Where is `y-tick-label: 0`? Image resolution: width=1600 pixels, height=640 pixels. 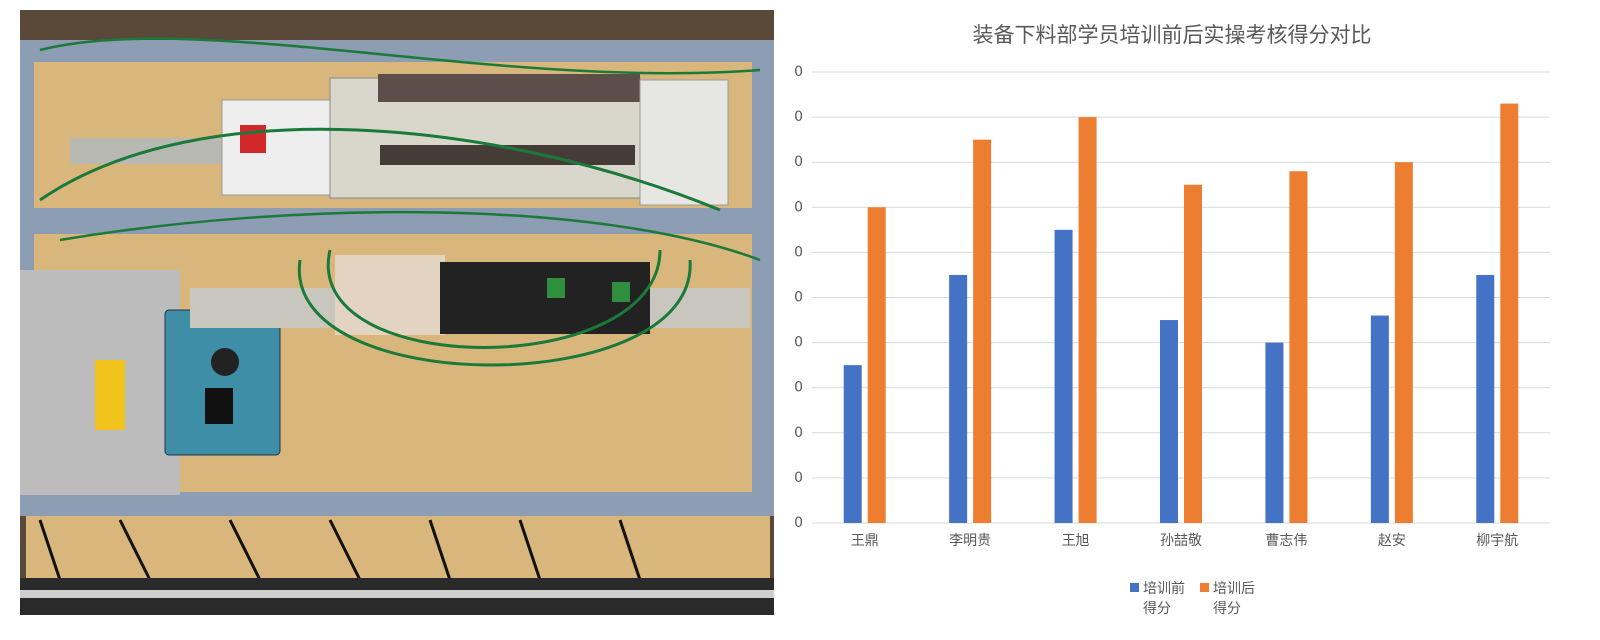
y-tick-label: 0 is located at coordinates (798, 523).